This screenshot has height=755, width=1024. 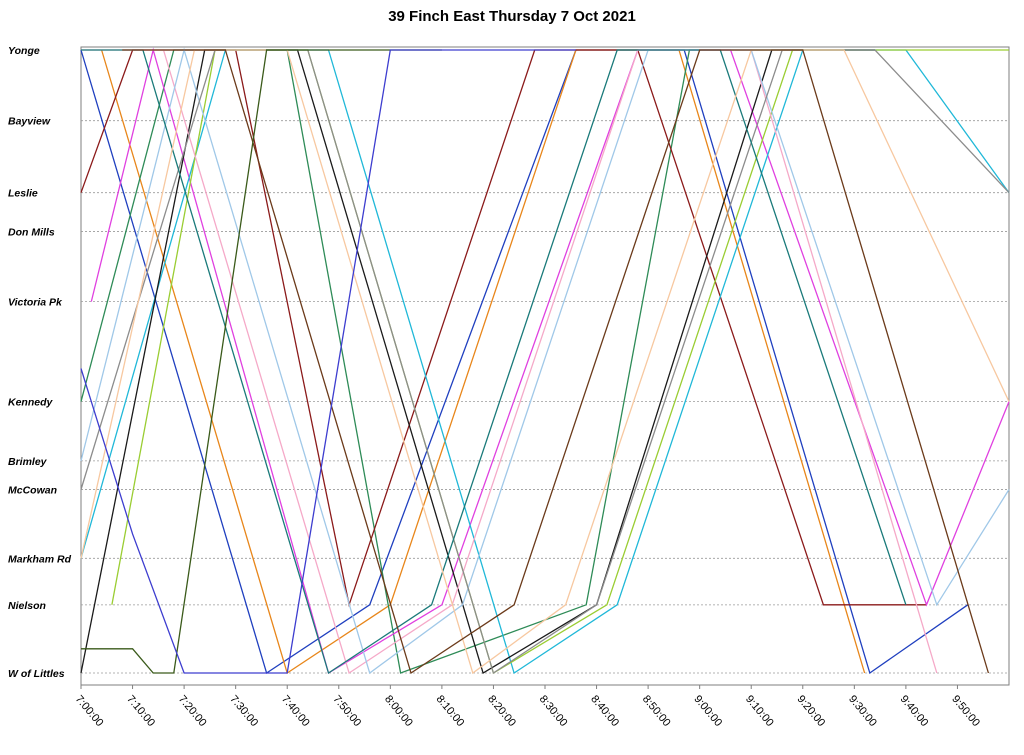 What do you see at coordinates (35, 303) in the screenshot?
I see `stop-label: Victoria Pk` at bounding box center [35, 303].